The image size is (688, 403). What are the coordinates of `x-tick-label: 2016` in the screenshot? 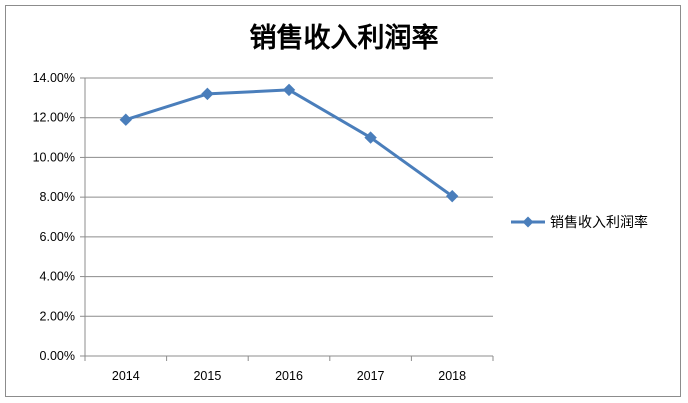 It's located at (289, 376).